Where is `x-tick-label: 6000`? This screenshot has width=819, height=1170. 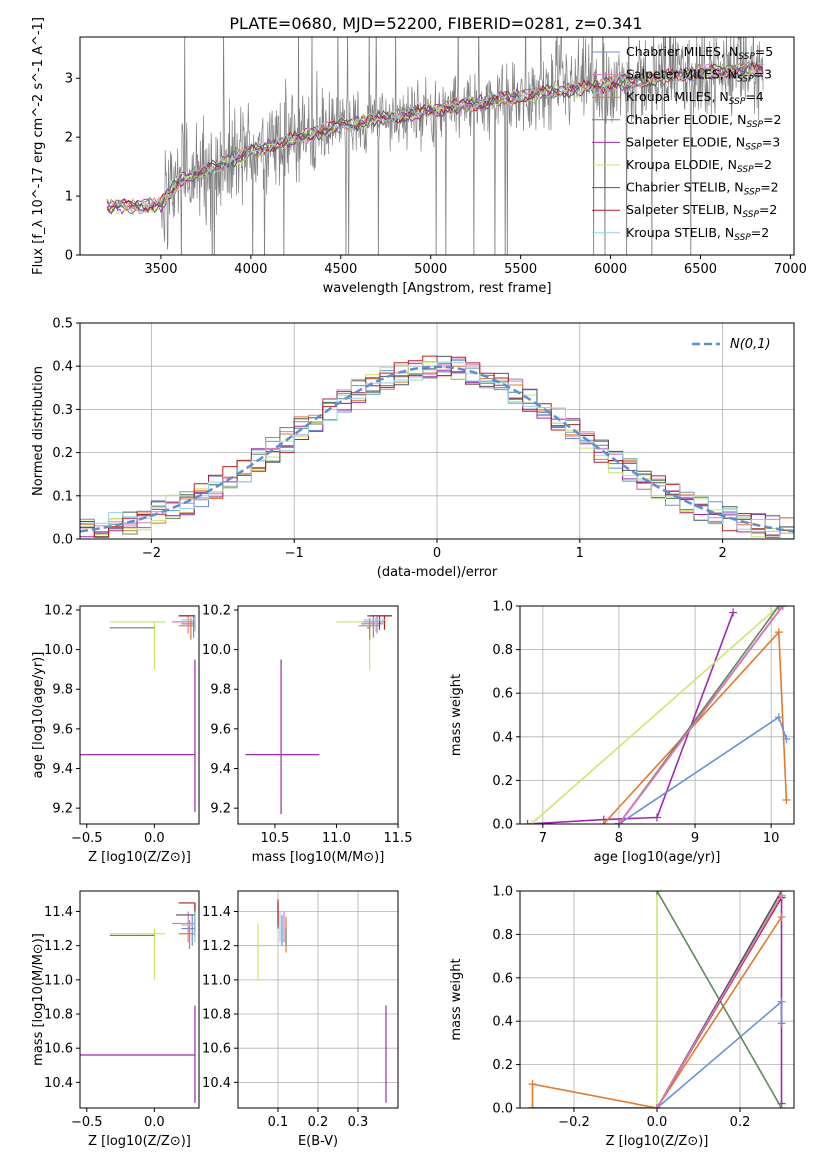
x-tick-label: 6000 is located at coordinates (610, 269).